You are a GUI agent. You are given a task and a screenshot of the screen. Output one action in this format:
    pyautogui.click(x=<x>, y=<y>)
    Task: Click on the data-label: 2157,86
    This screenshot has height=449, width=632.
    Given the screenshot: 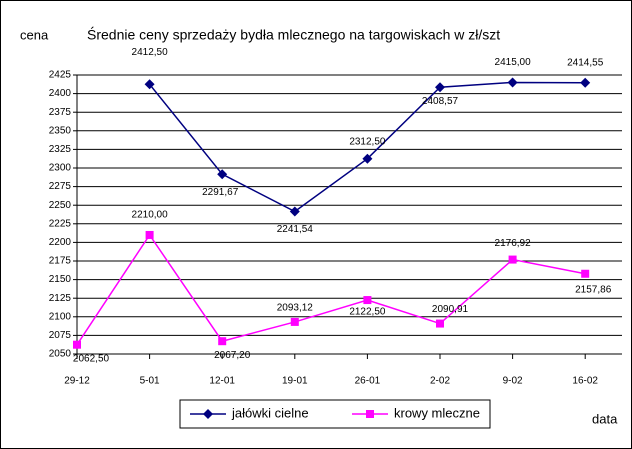 What is the action you would take?
    pyautogui.click(x=593, y=289)
    